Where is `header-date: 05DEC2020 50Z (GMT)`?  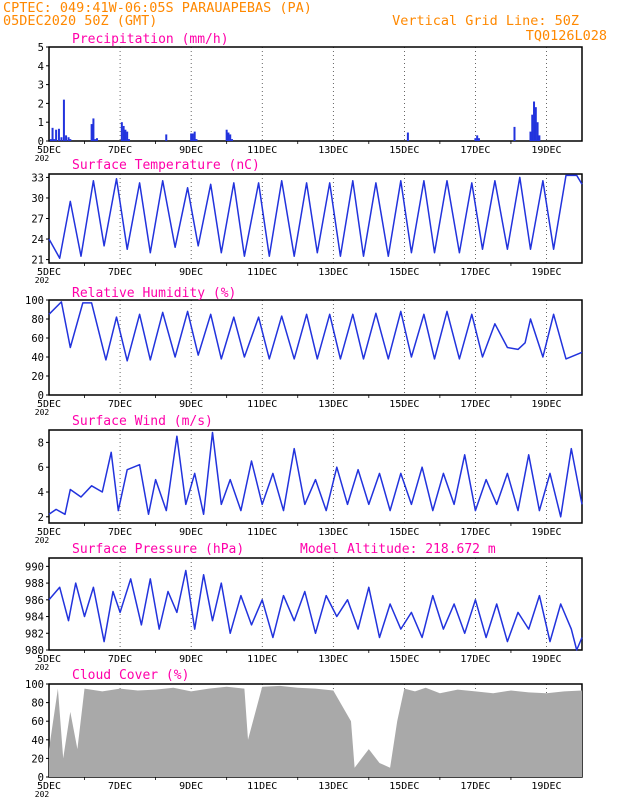
header-date: 05DEC2020 50Z (GMT) is located at coordinates (80, 21).